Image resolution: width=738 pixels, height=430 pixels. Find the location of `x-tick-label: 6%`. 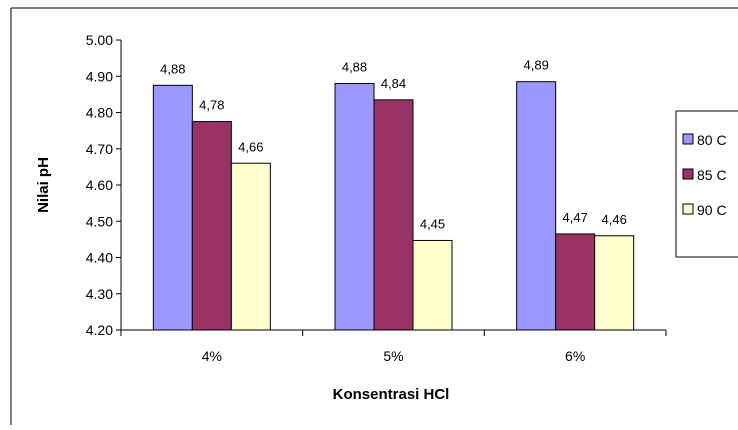

x-tick-label: 6% is located at coordinates (575, 356).